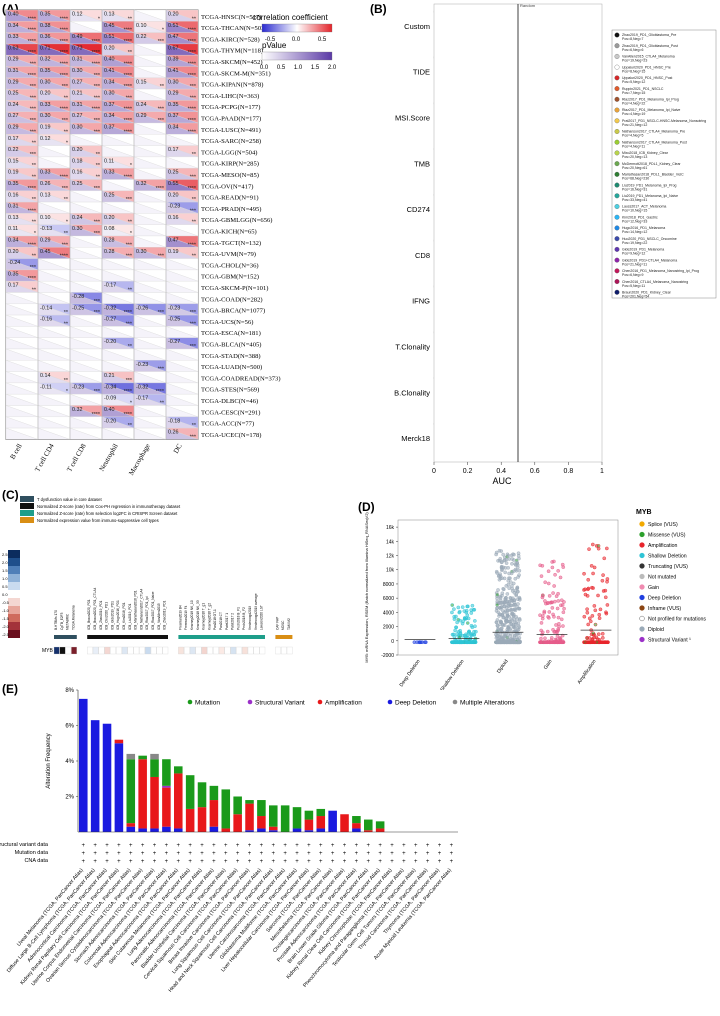  What do you see at coordinates (16, 451) in the screenshot?
I see `column-label: B cell` at bounding box center [16, 451].